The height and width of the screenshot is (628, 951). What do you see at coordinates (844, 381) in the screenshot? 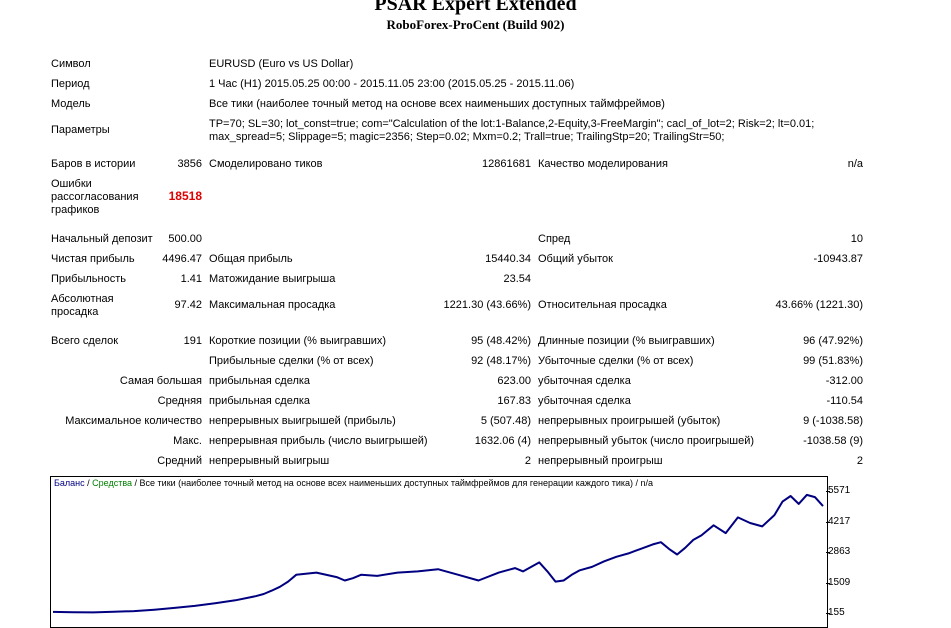
I see `largest-loss-value: -312.00` at bounding box center [844, 381].